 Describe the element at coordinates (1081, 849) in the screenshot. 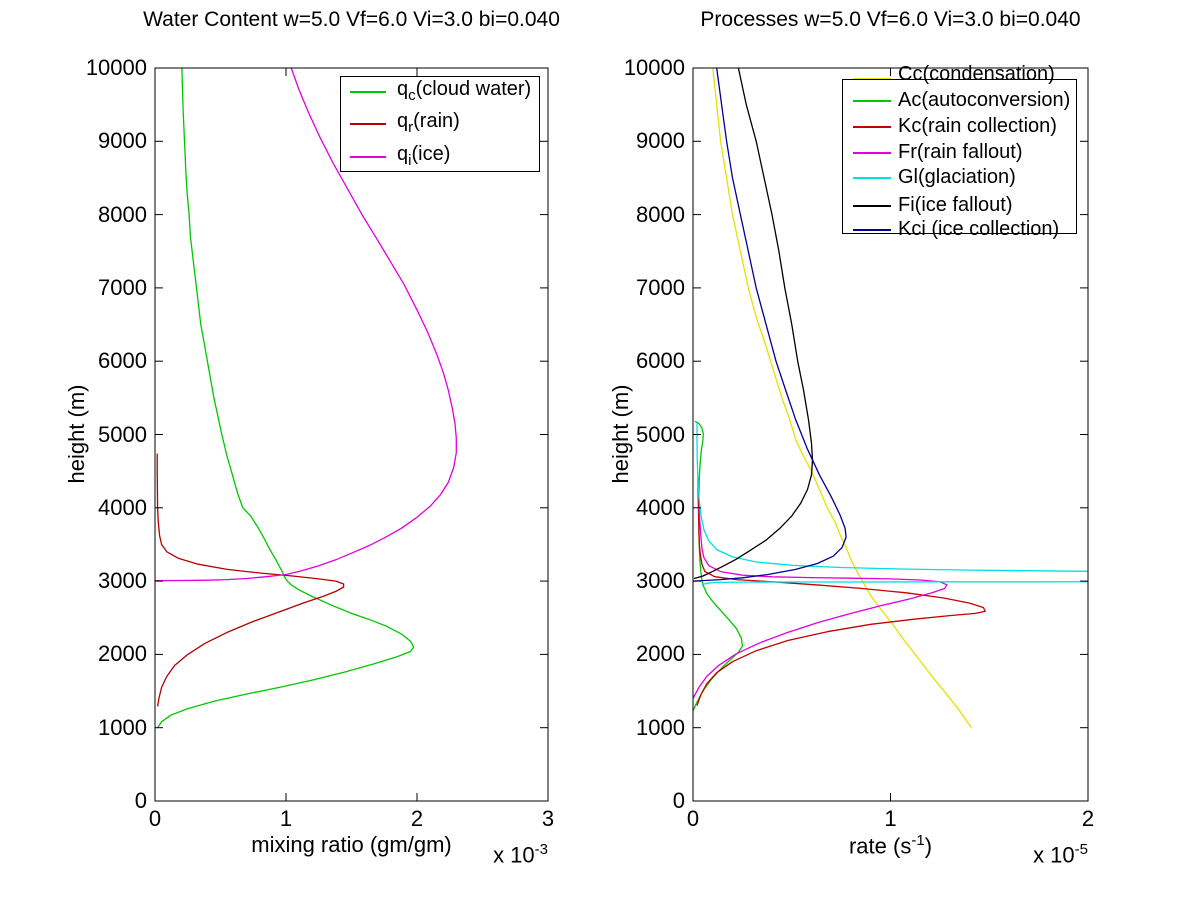

I see `multiplier-exponent: -5` at that location.